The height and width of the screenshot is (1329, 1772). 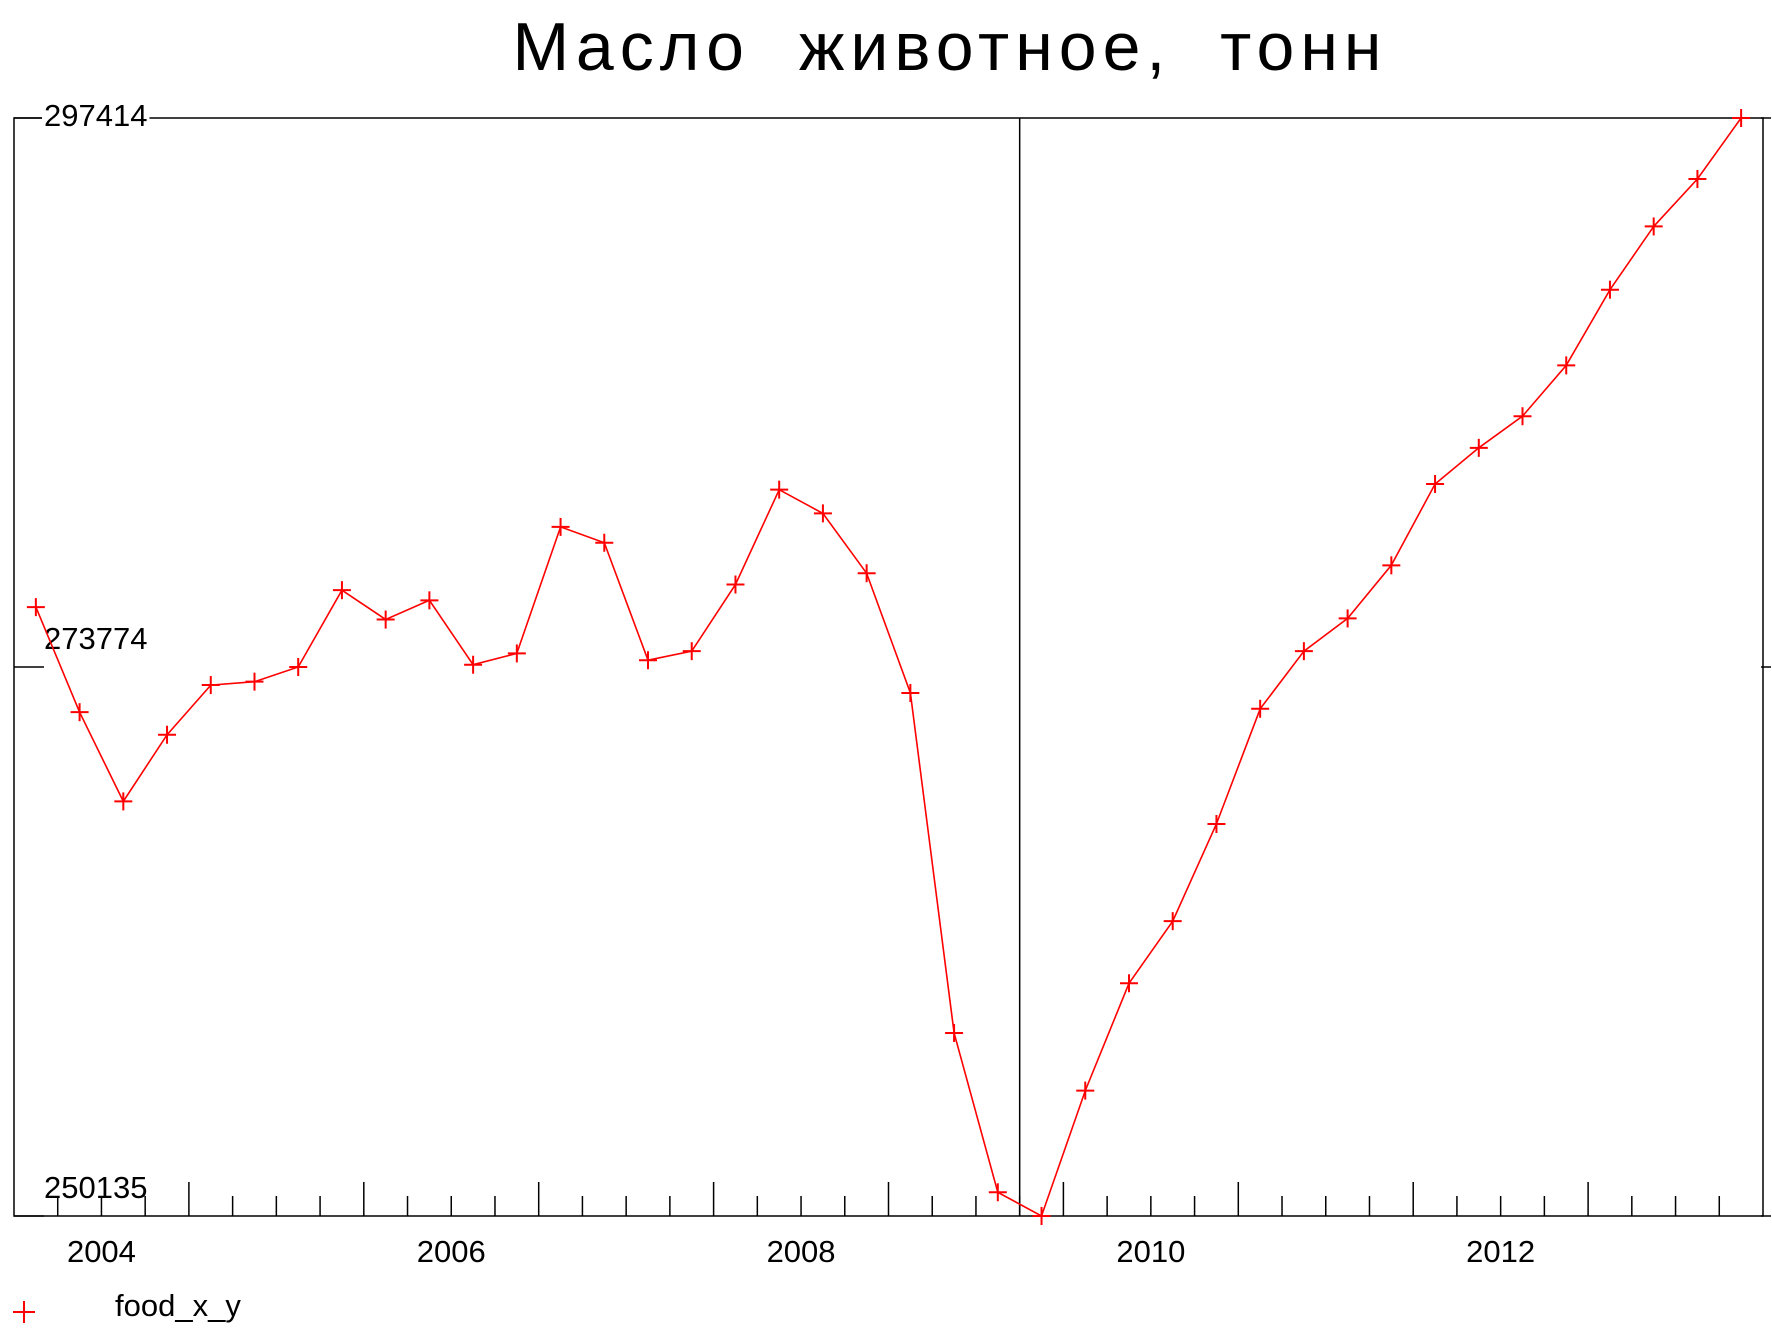 I want to click on chart-title: Масло животное, тонн, so click(x=950, y=47).